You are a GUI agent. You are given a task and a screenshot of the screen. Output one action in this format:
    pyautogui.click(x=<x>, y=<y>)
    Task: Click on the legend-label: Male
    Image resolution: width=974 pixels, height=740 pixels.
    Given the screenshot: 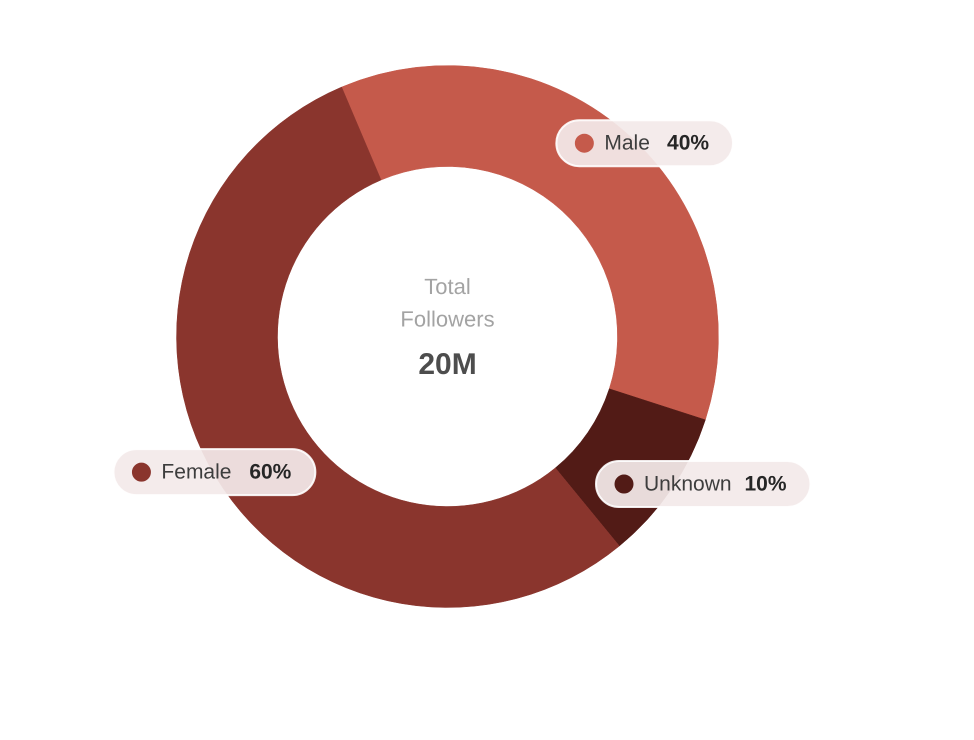 What is the action you would take?
    pyautogui.click(x=627, y=143)
    